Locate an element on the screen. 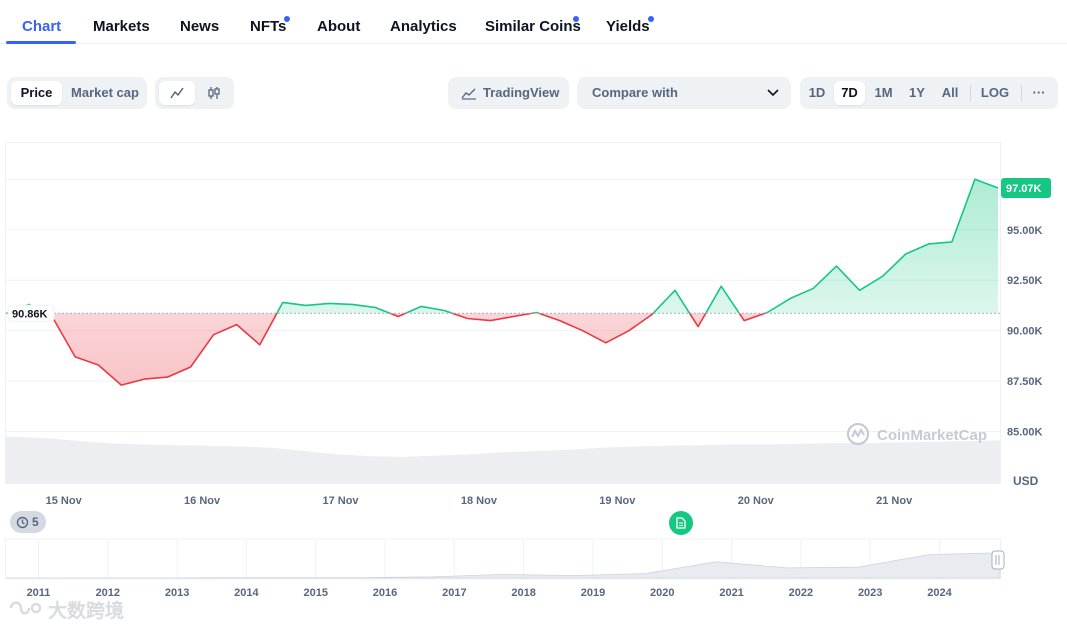 The height and width of the screenshot is (629, 1067). baseline-badge: 90.86K is located at coordinates (31, 313).